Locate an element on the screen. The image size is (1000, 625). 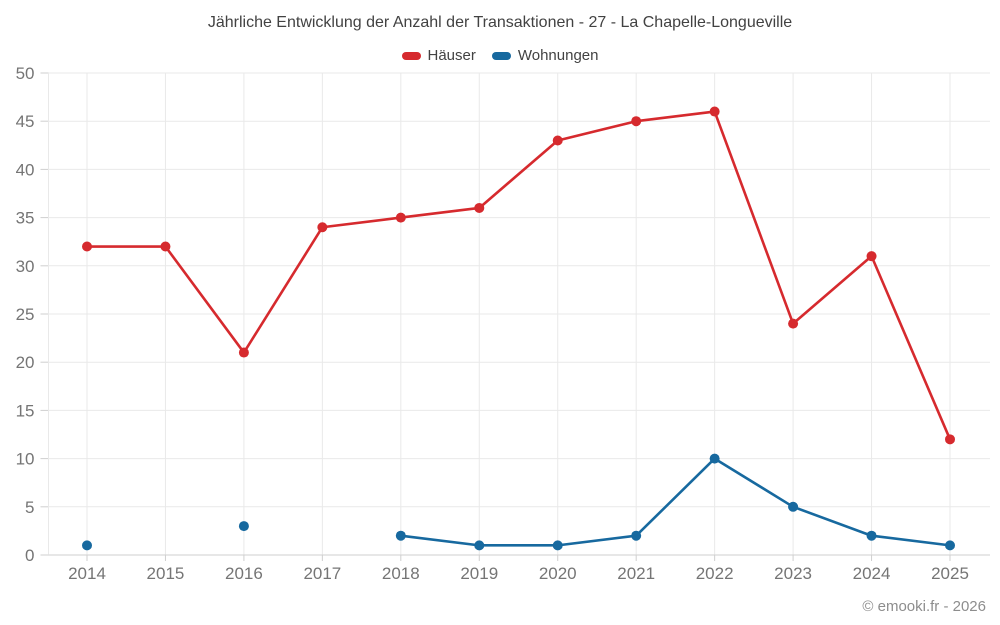
data-point-huser-2025 is located at coordinates (950, 439).